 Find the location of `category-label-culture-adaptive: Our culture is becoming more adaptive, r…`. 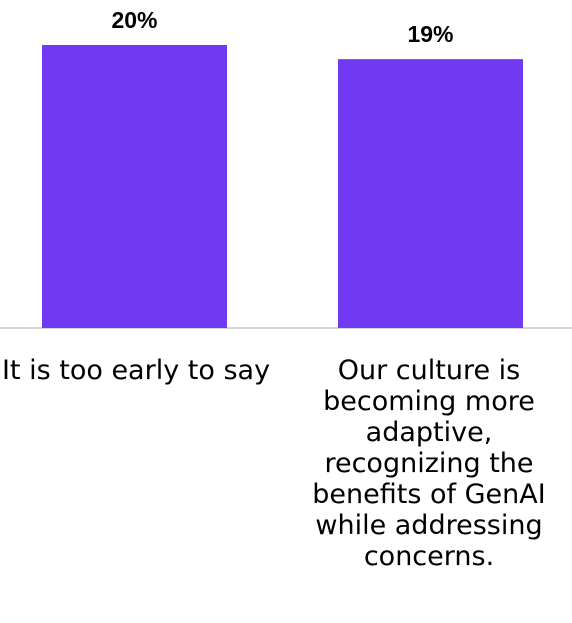

category-label-culture-adaptive: Our culture is becoming more adaptive, r… is located at coordinates (429, 463).